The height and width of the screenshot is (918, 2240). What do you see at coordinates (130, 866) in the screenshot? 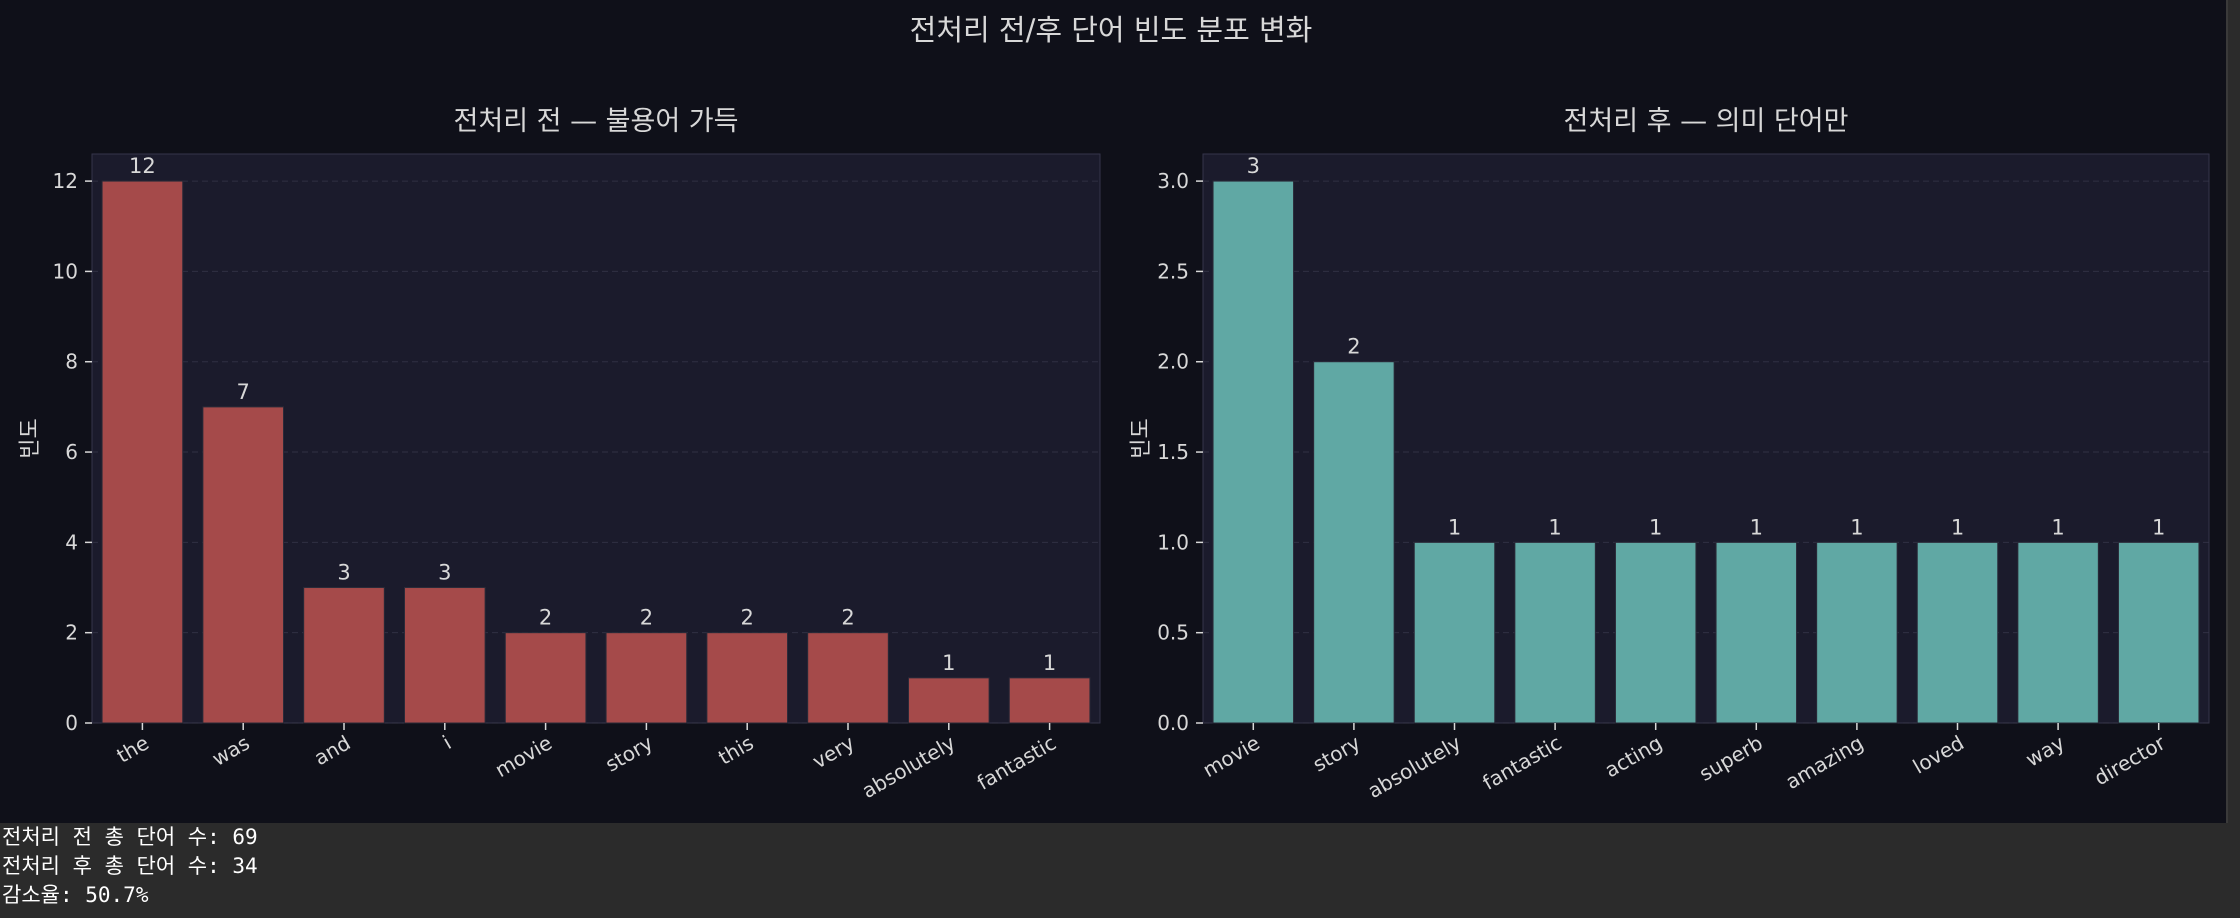
I see `output-line-after-total: 전처리 후 총 단어 수: 34` at bounding box center [130, 866].